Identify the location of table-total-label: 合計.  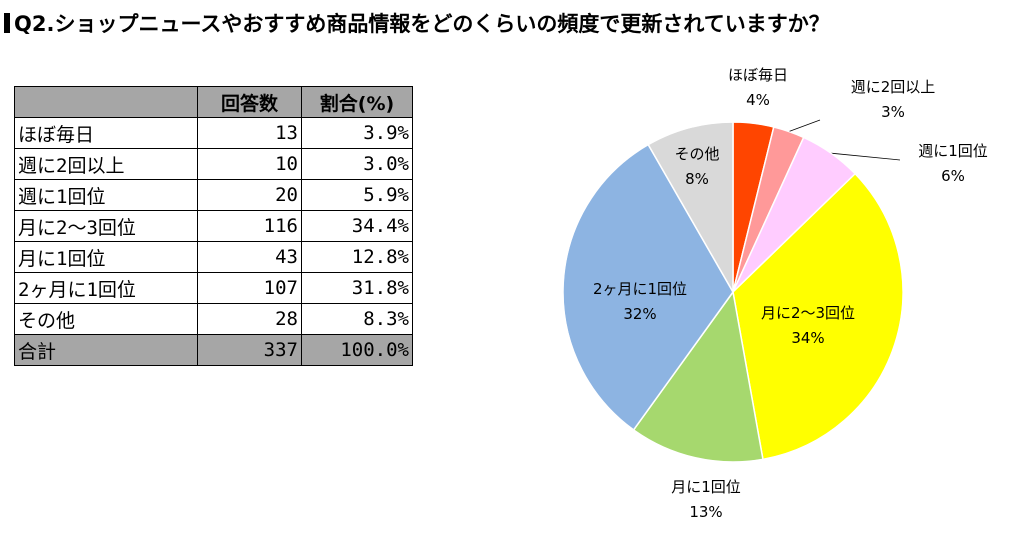
(106, 350).